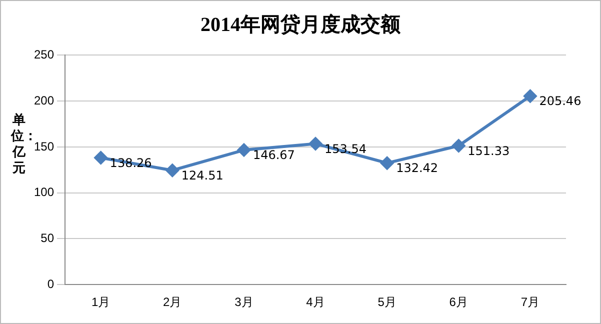  What do you see at coordinates (44, 55) in the screenshot?
I see `y-tick-label: 250` at bounding box center [44, 55].